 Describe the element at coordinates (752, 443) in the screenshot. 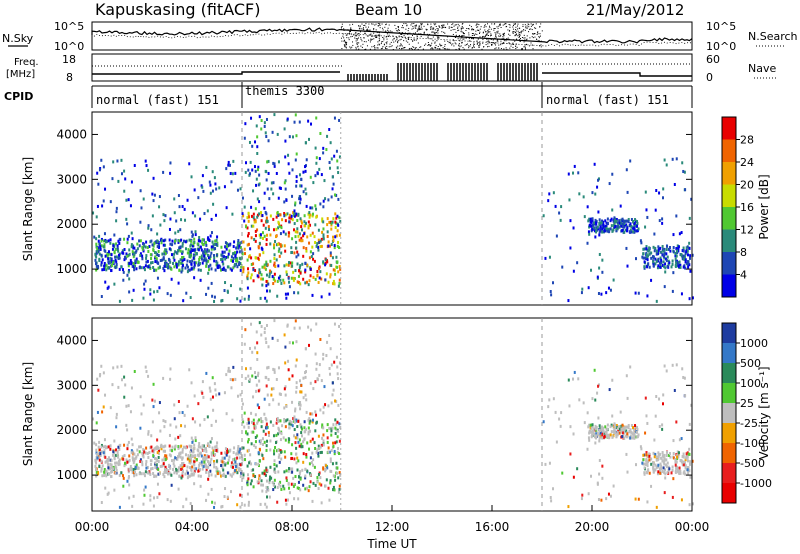

I see `colorbar-tick-label: -100` at that location.